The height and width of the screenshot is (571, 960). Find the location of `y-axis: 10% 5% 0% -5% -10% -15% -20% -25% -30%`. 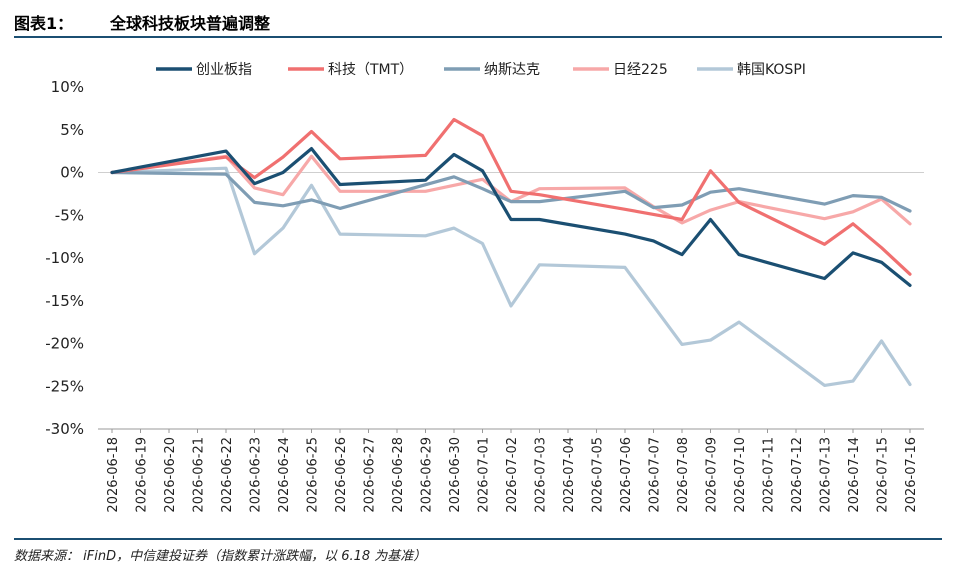

y-axis: 10% 5% 0% -5% -10% -15% -20% -25% -30% is located at coordinates (64, 258).